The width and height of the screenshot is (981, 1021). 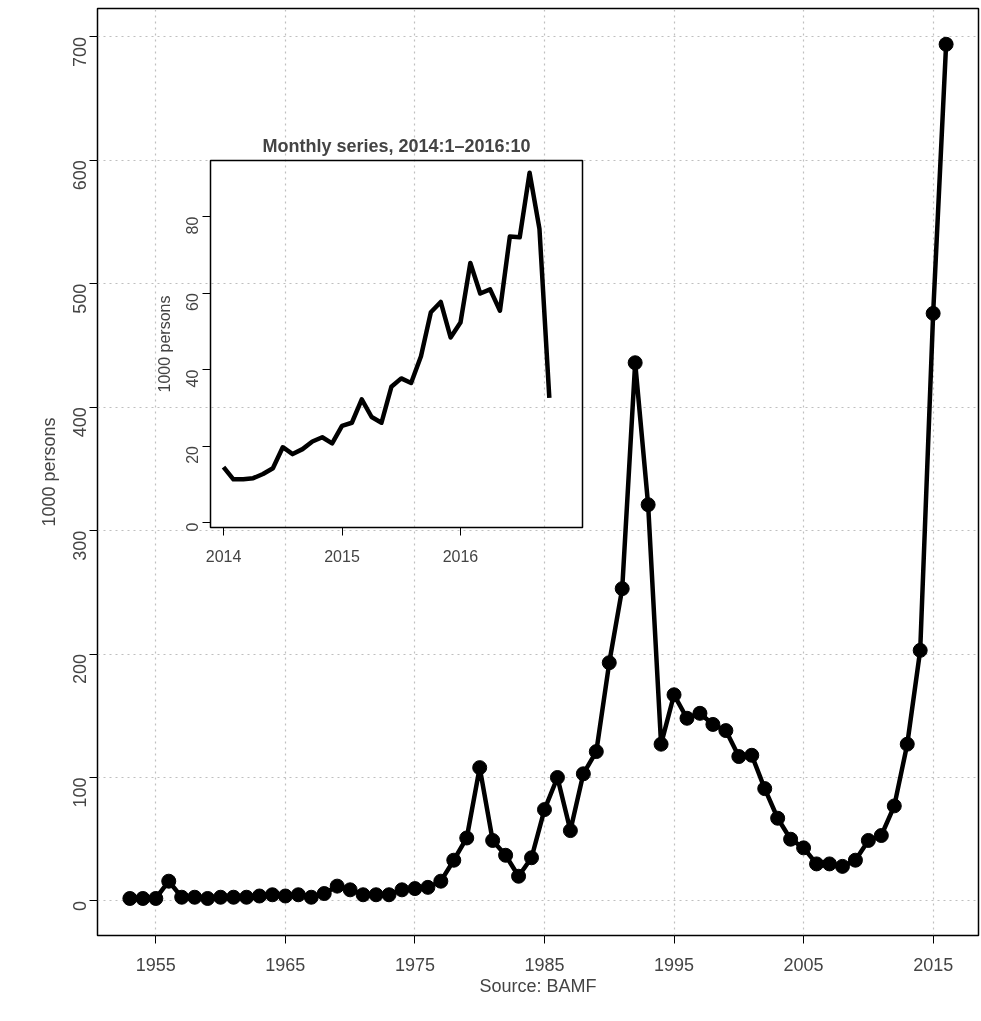 I want to click on x-tick-label: 1975, so click(x=414, y=964).